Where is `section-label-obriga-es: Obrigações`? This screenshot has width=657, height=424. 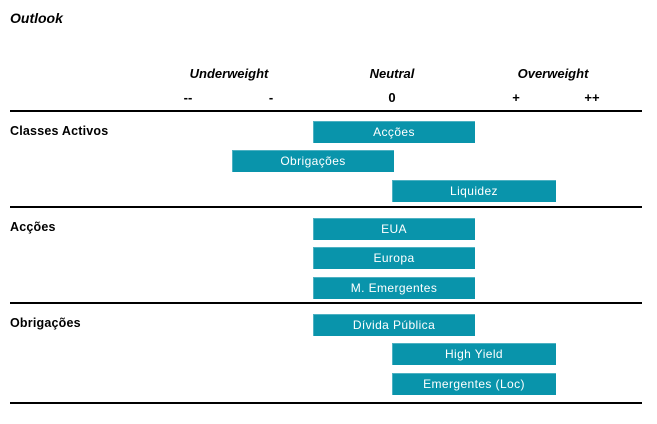
section-label-obriga-es: Obrigações is located at coordinates (45, 323).